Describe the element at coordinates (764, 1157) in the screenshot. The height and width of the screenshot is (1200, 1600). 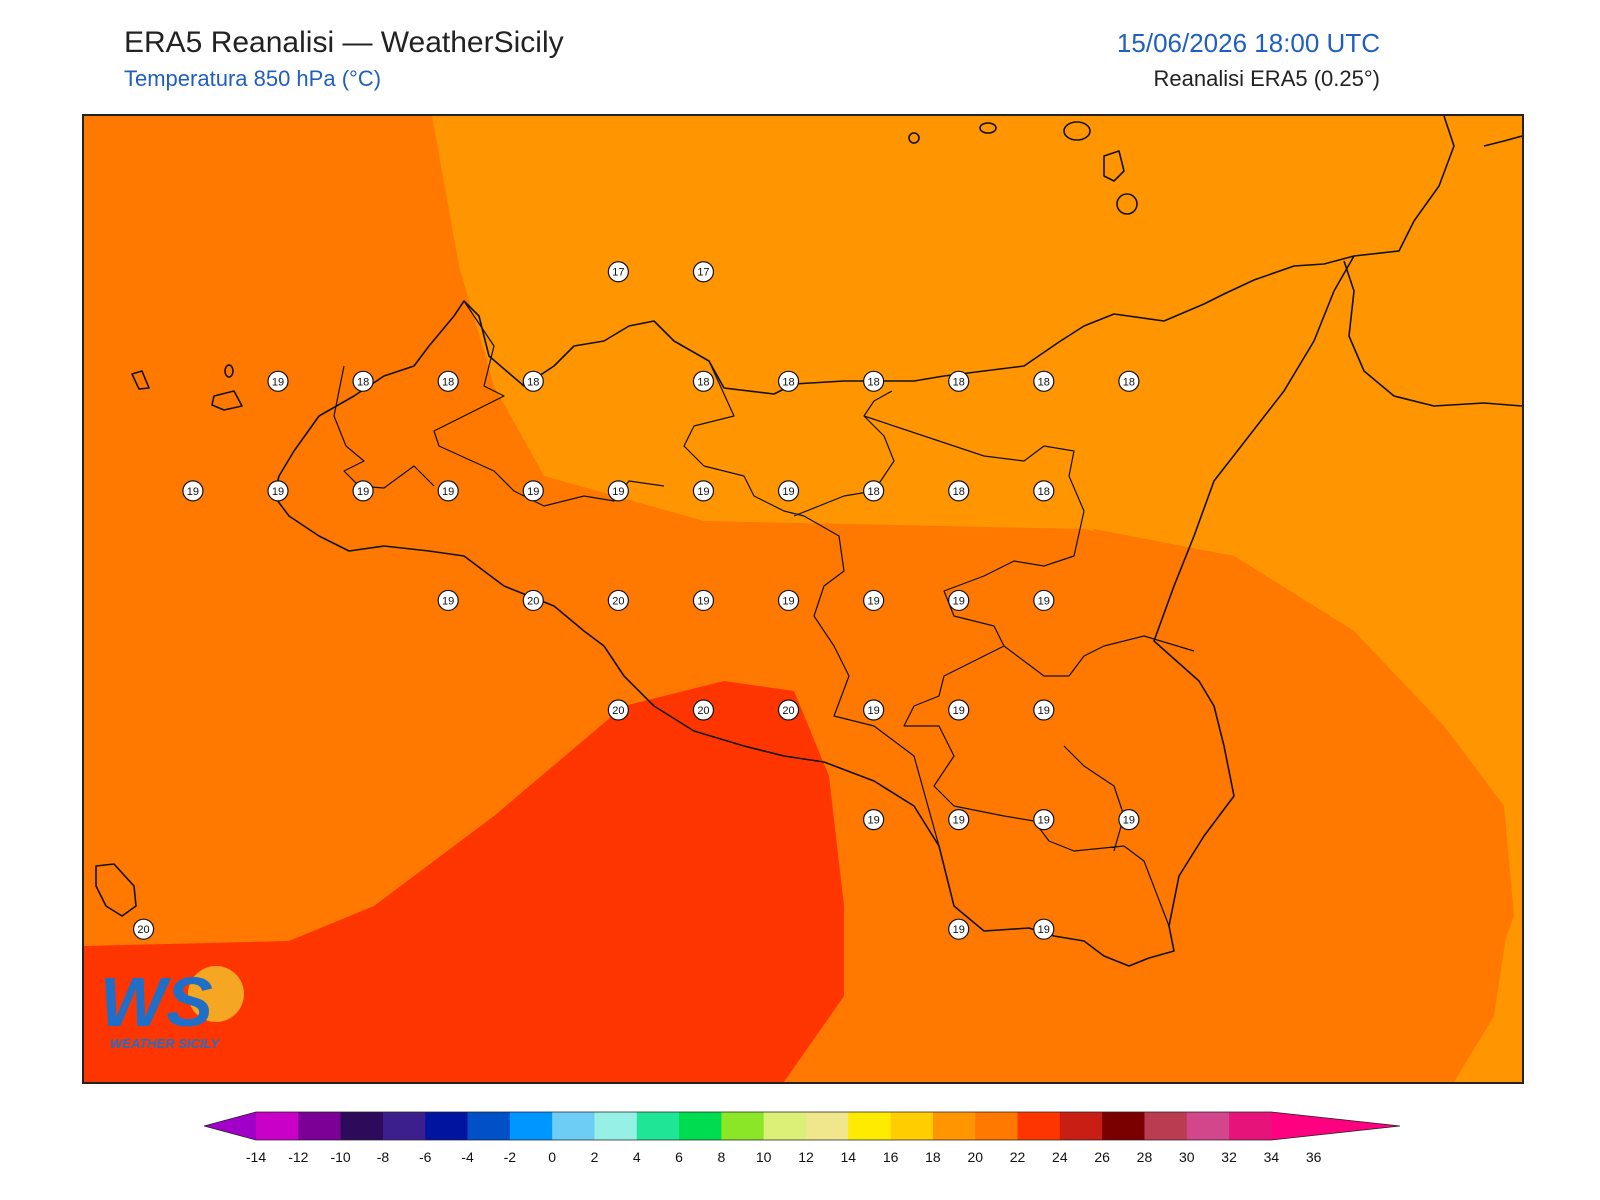
I see `colorbar-tick-label: 10` at that location.